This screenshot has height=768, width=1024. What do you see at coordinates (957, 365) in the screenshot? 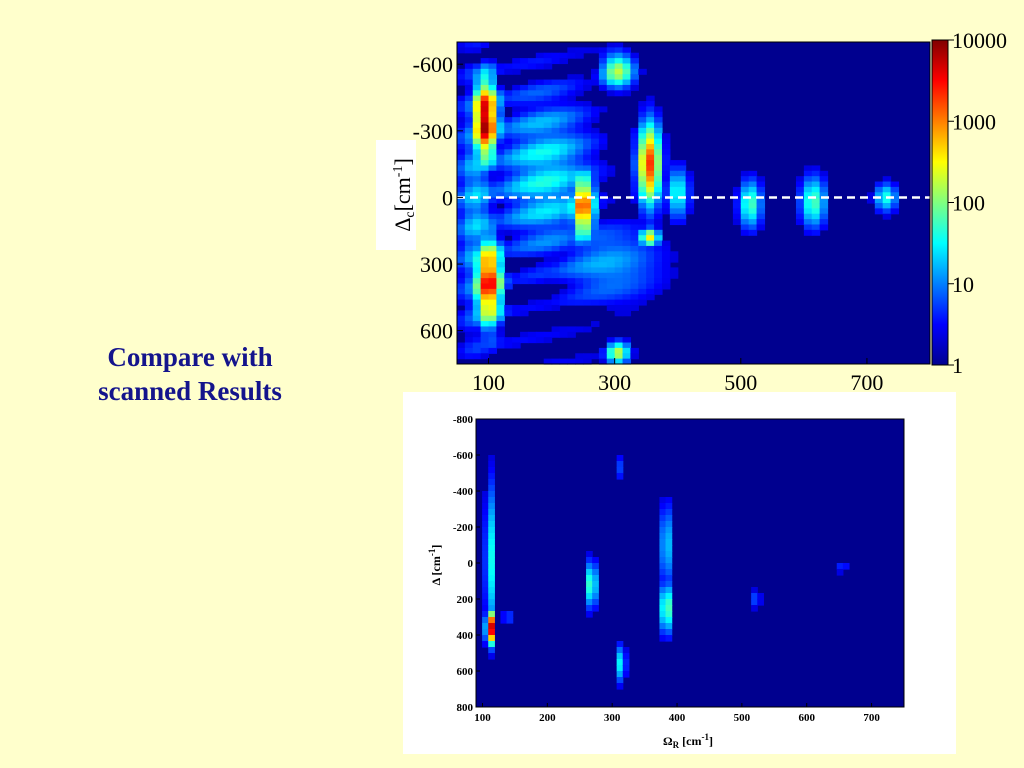
I see `colorbar-tick-label: 1` at bounding box center [957, 365].